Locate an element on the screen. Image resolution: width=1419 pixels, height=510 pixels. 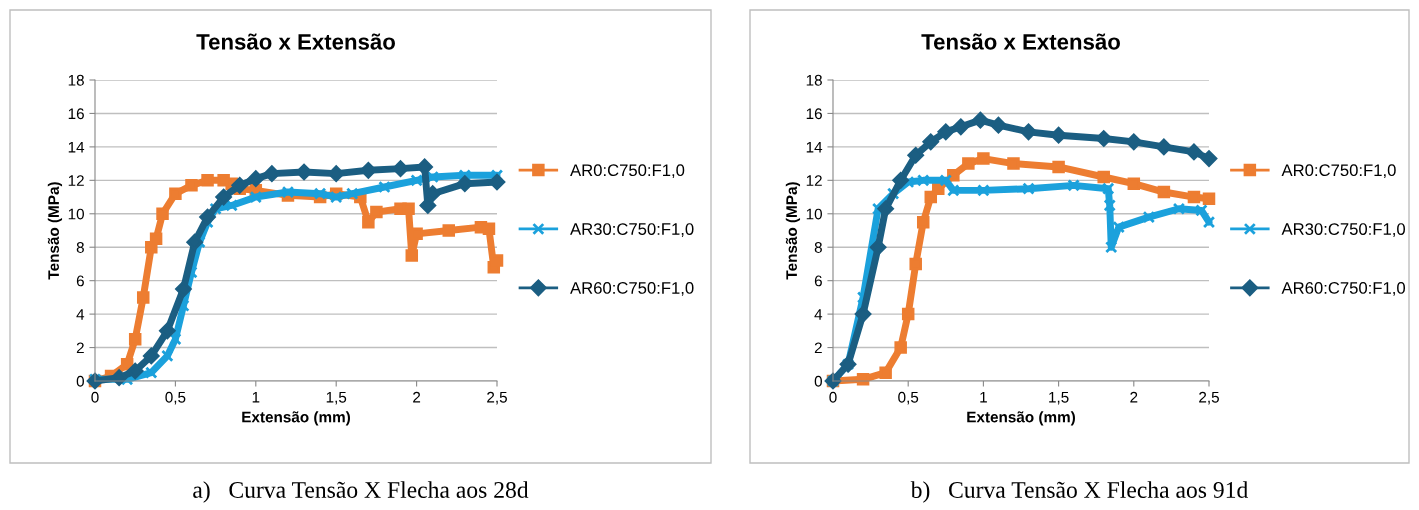
text: b) Curva Tensão X Flecha aos 91d is located at coordinates (1079, 492).